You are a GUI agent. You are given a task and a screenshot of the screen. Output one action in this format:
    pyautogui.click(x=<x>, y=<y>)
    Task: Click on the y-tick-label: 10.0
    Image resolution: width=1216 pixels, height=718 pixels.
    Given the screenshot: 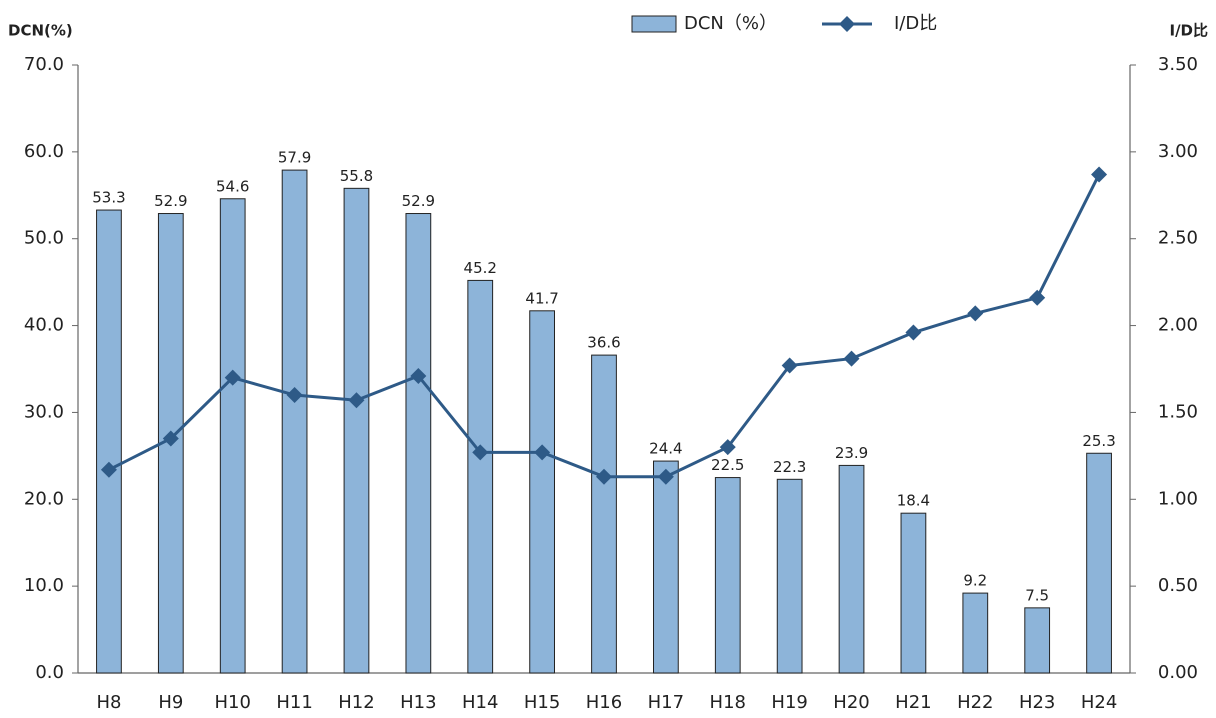 What is the action you would take?
    pyautogui.click(x=44, y=585)
    